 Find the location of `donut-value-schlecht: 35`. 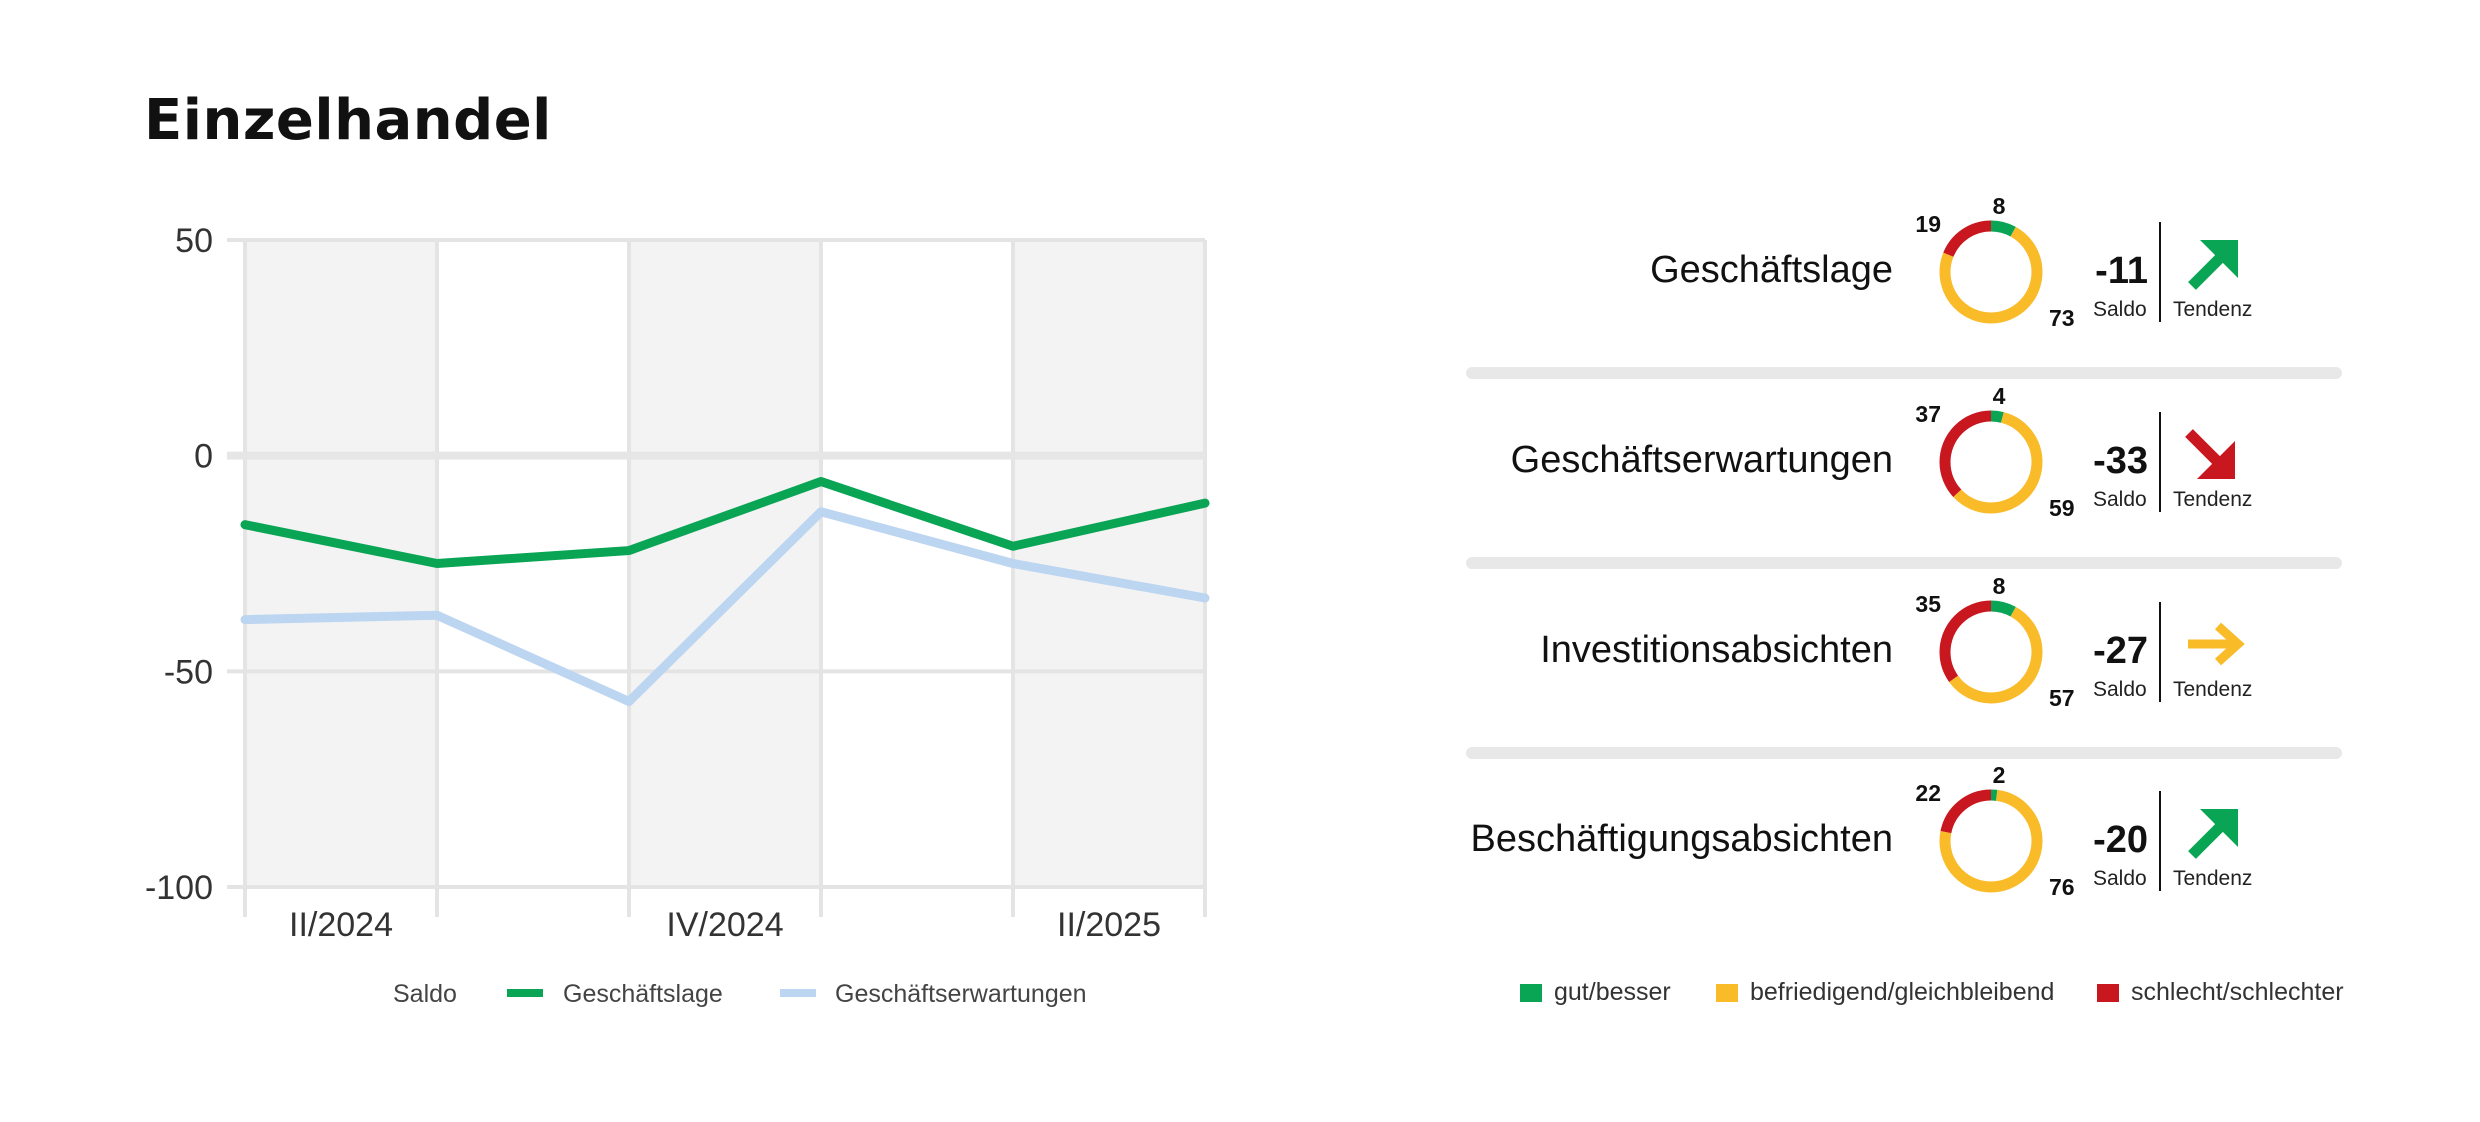

donut-value-schlecht: 35 is located at coordinates (1928, 604).